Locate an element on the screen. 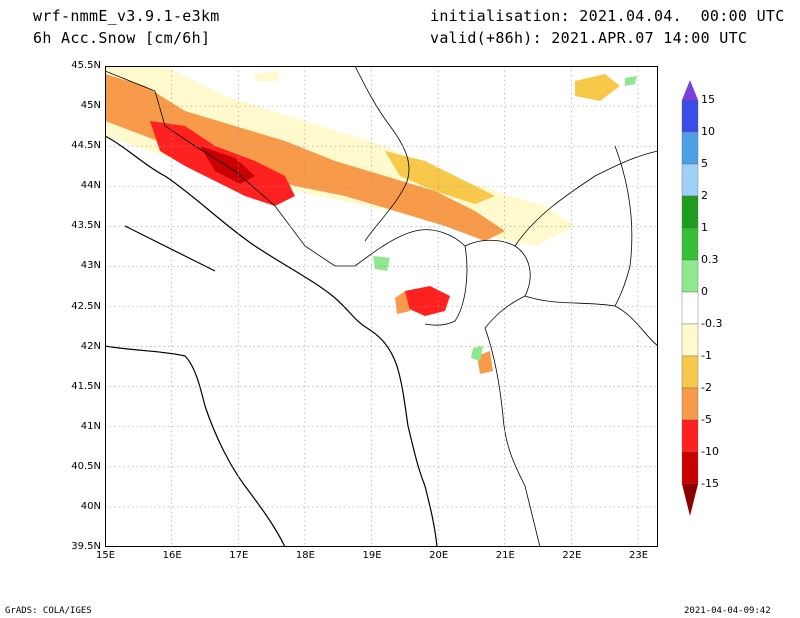 The width and height of the screenshot is (800, 618). legend-label: 15 is located at coordinates (708, 99).